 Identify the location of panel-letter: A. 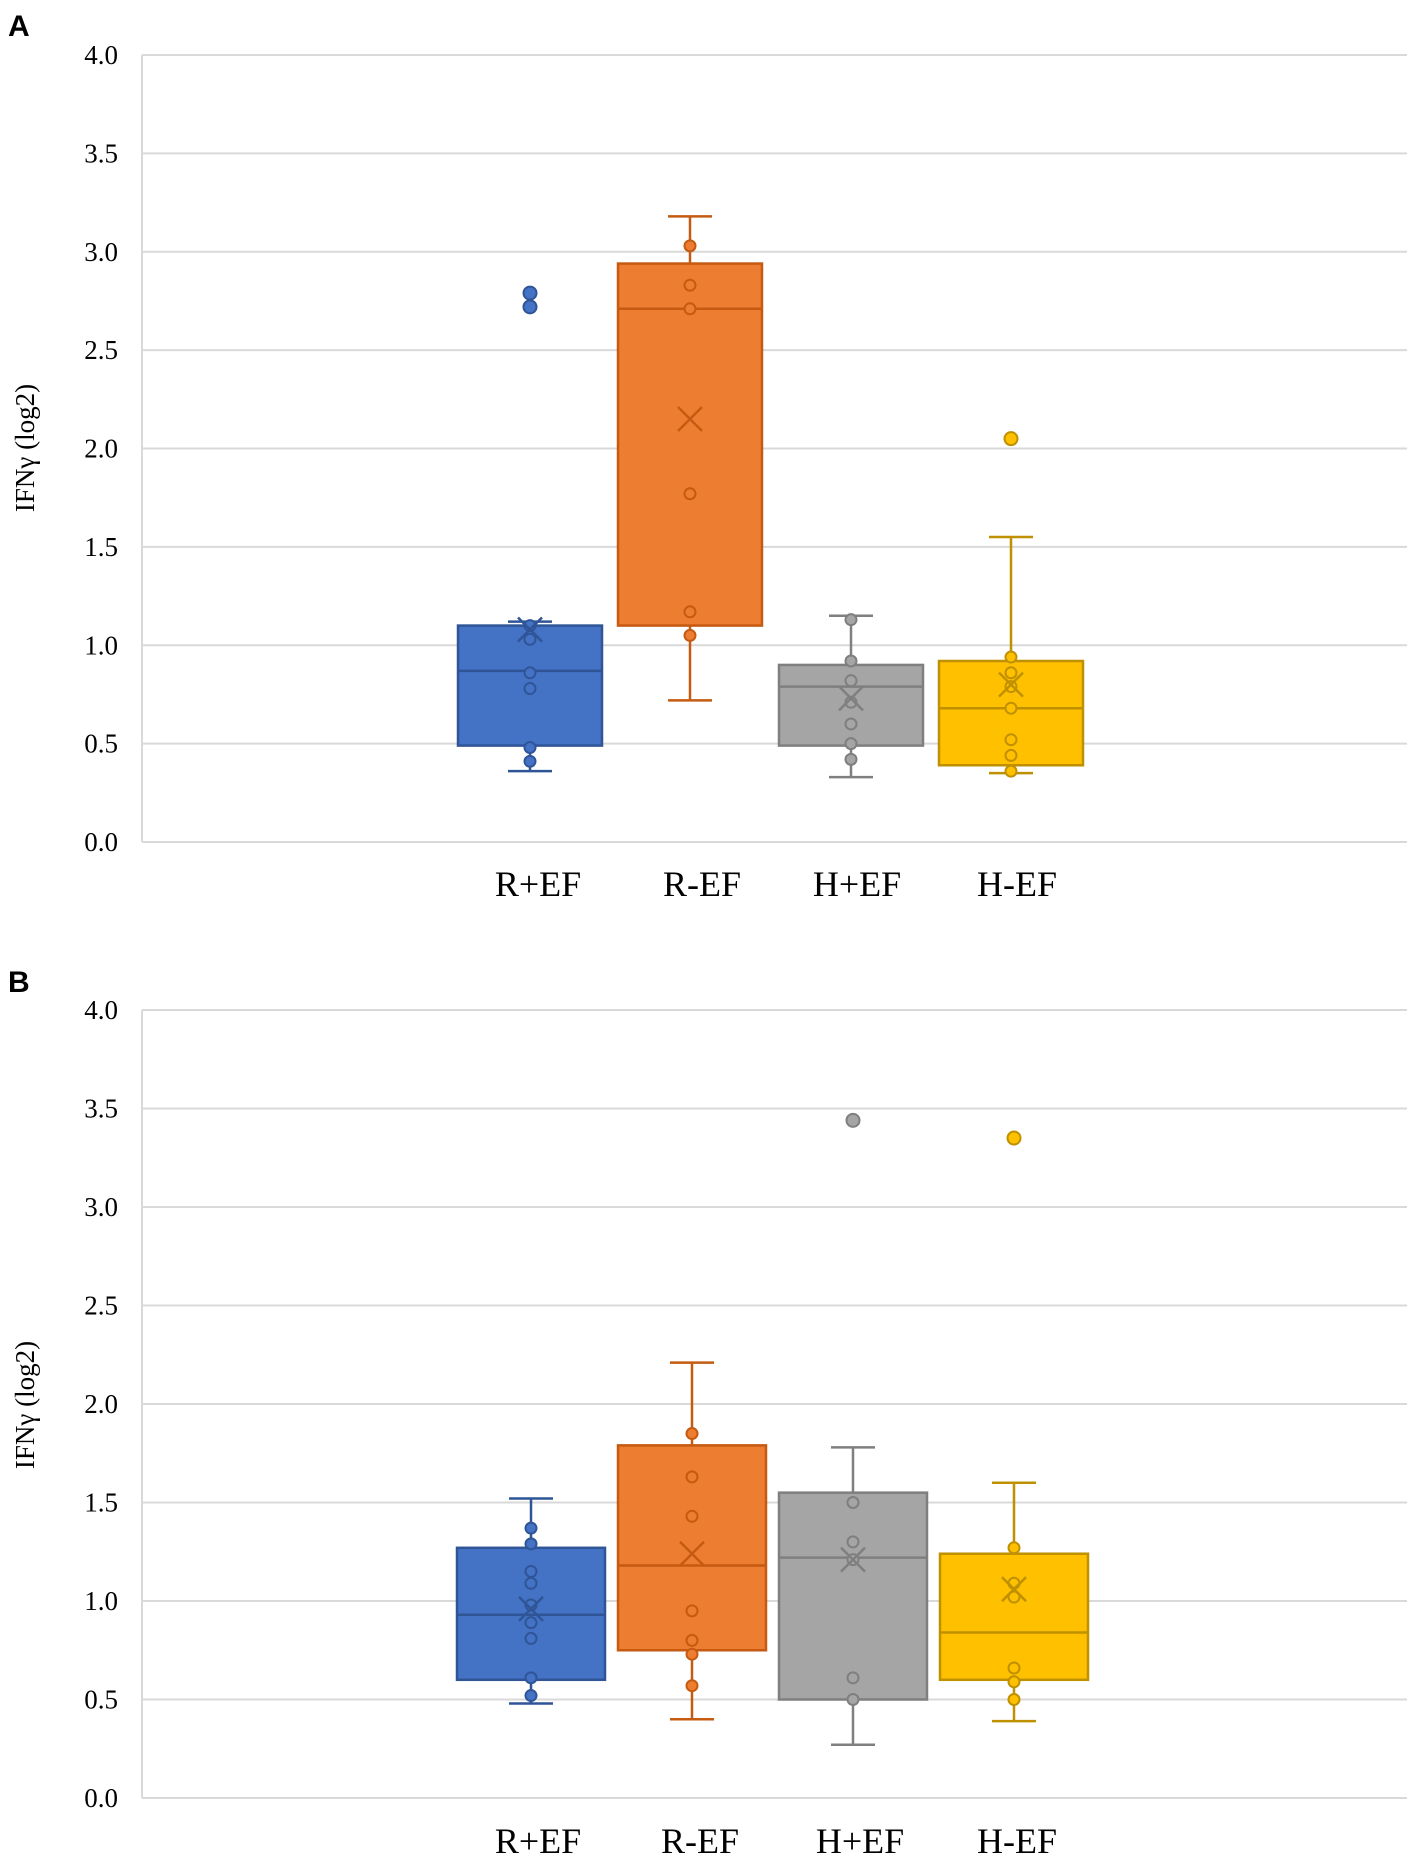
(19, 26).